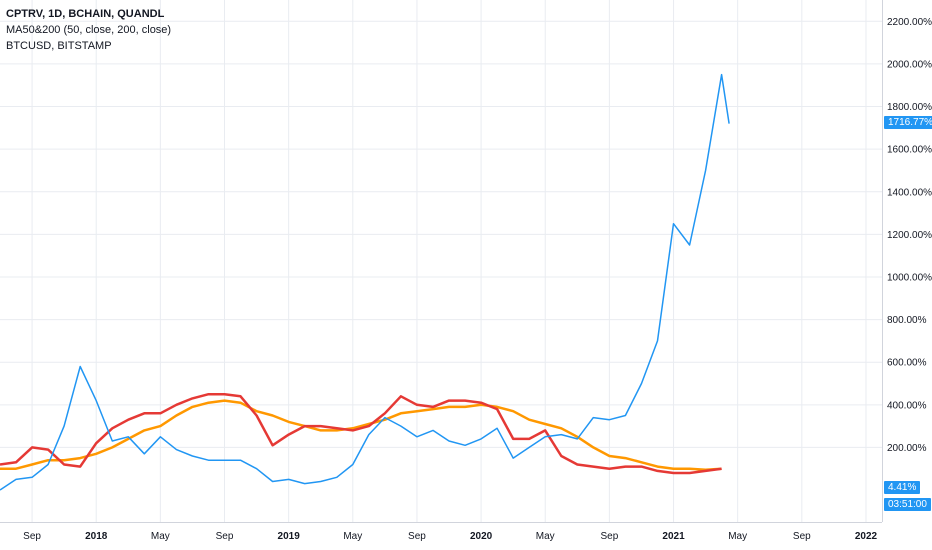  I want to click on x-tick-label: 2019, so click(289, 536).